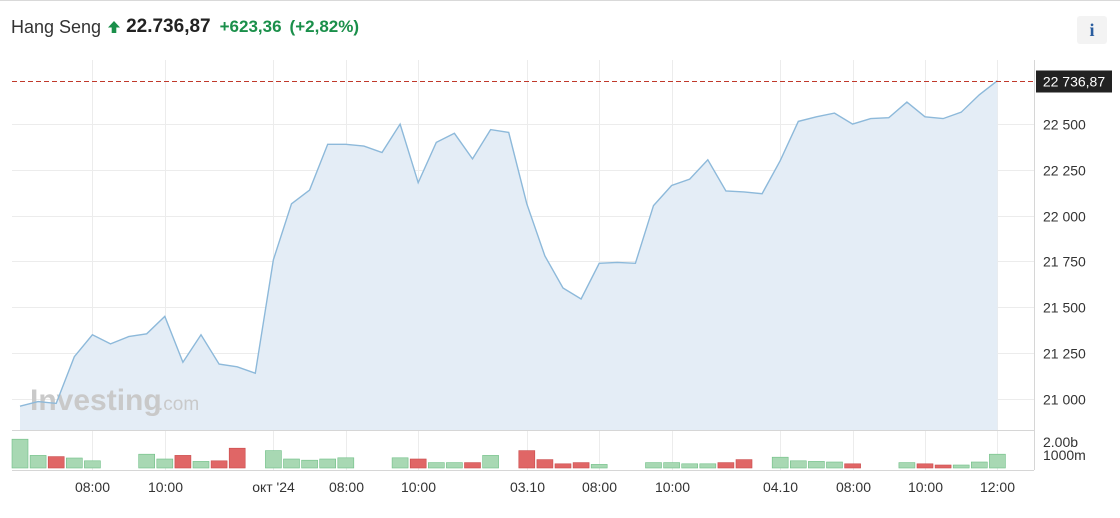 Image resolution: width=1120 pixels, height=518 pixels. What do you see at coordinates (96, 400) in the screenshot?
I see `watermark-brand: Investing` at bounding box center [96, 400].